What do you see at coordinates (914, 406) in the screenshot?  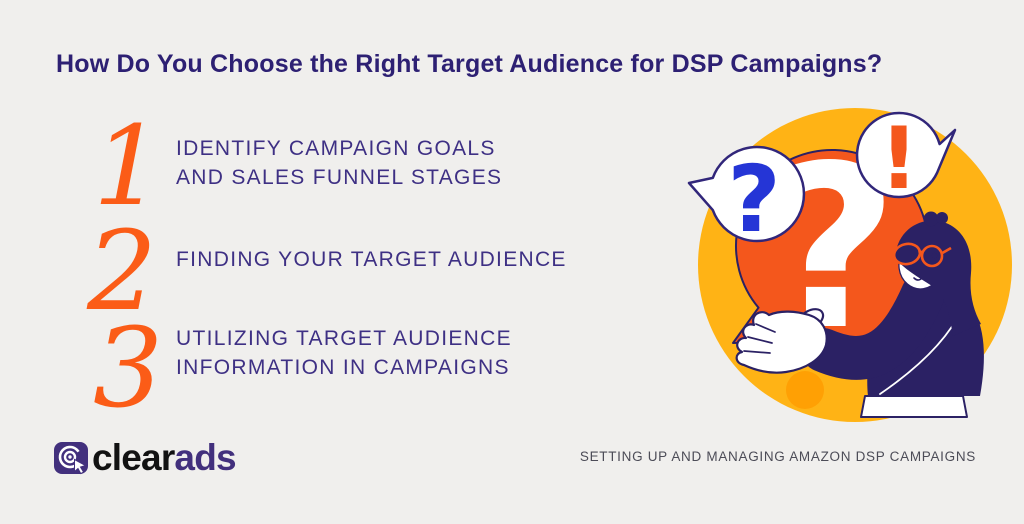 I see `person-shirt` at bounding box center [914, 406].